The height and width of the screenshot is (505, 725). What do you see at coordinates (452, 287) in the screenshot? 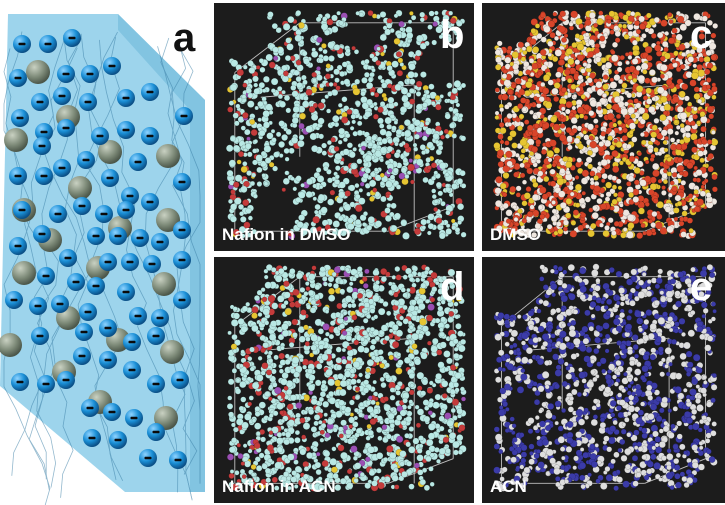
I see `panel-letter-d: d` at bounding box center [452, 287].